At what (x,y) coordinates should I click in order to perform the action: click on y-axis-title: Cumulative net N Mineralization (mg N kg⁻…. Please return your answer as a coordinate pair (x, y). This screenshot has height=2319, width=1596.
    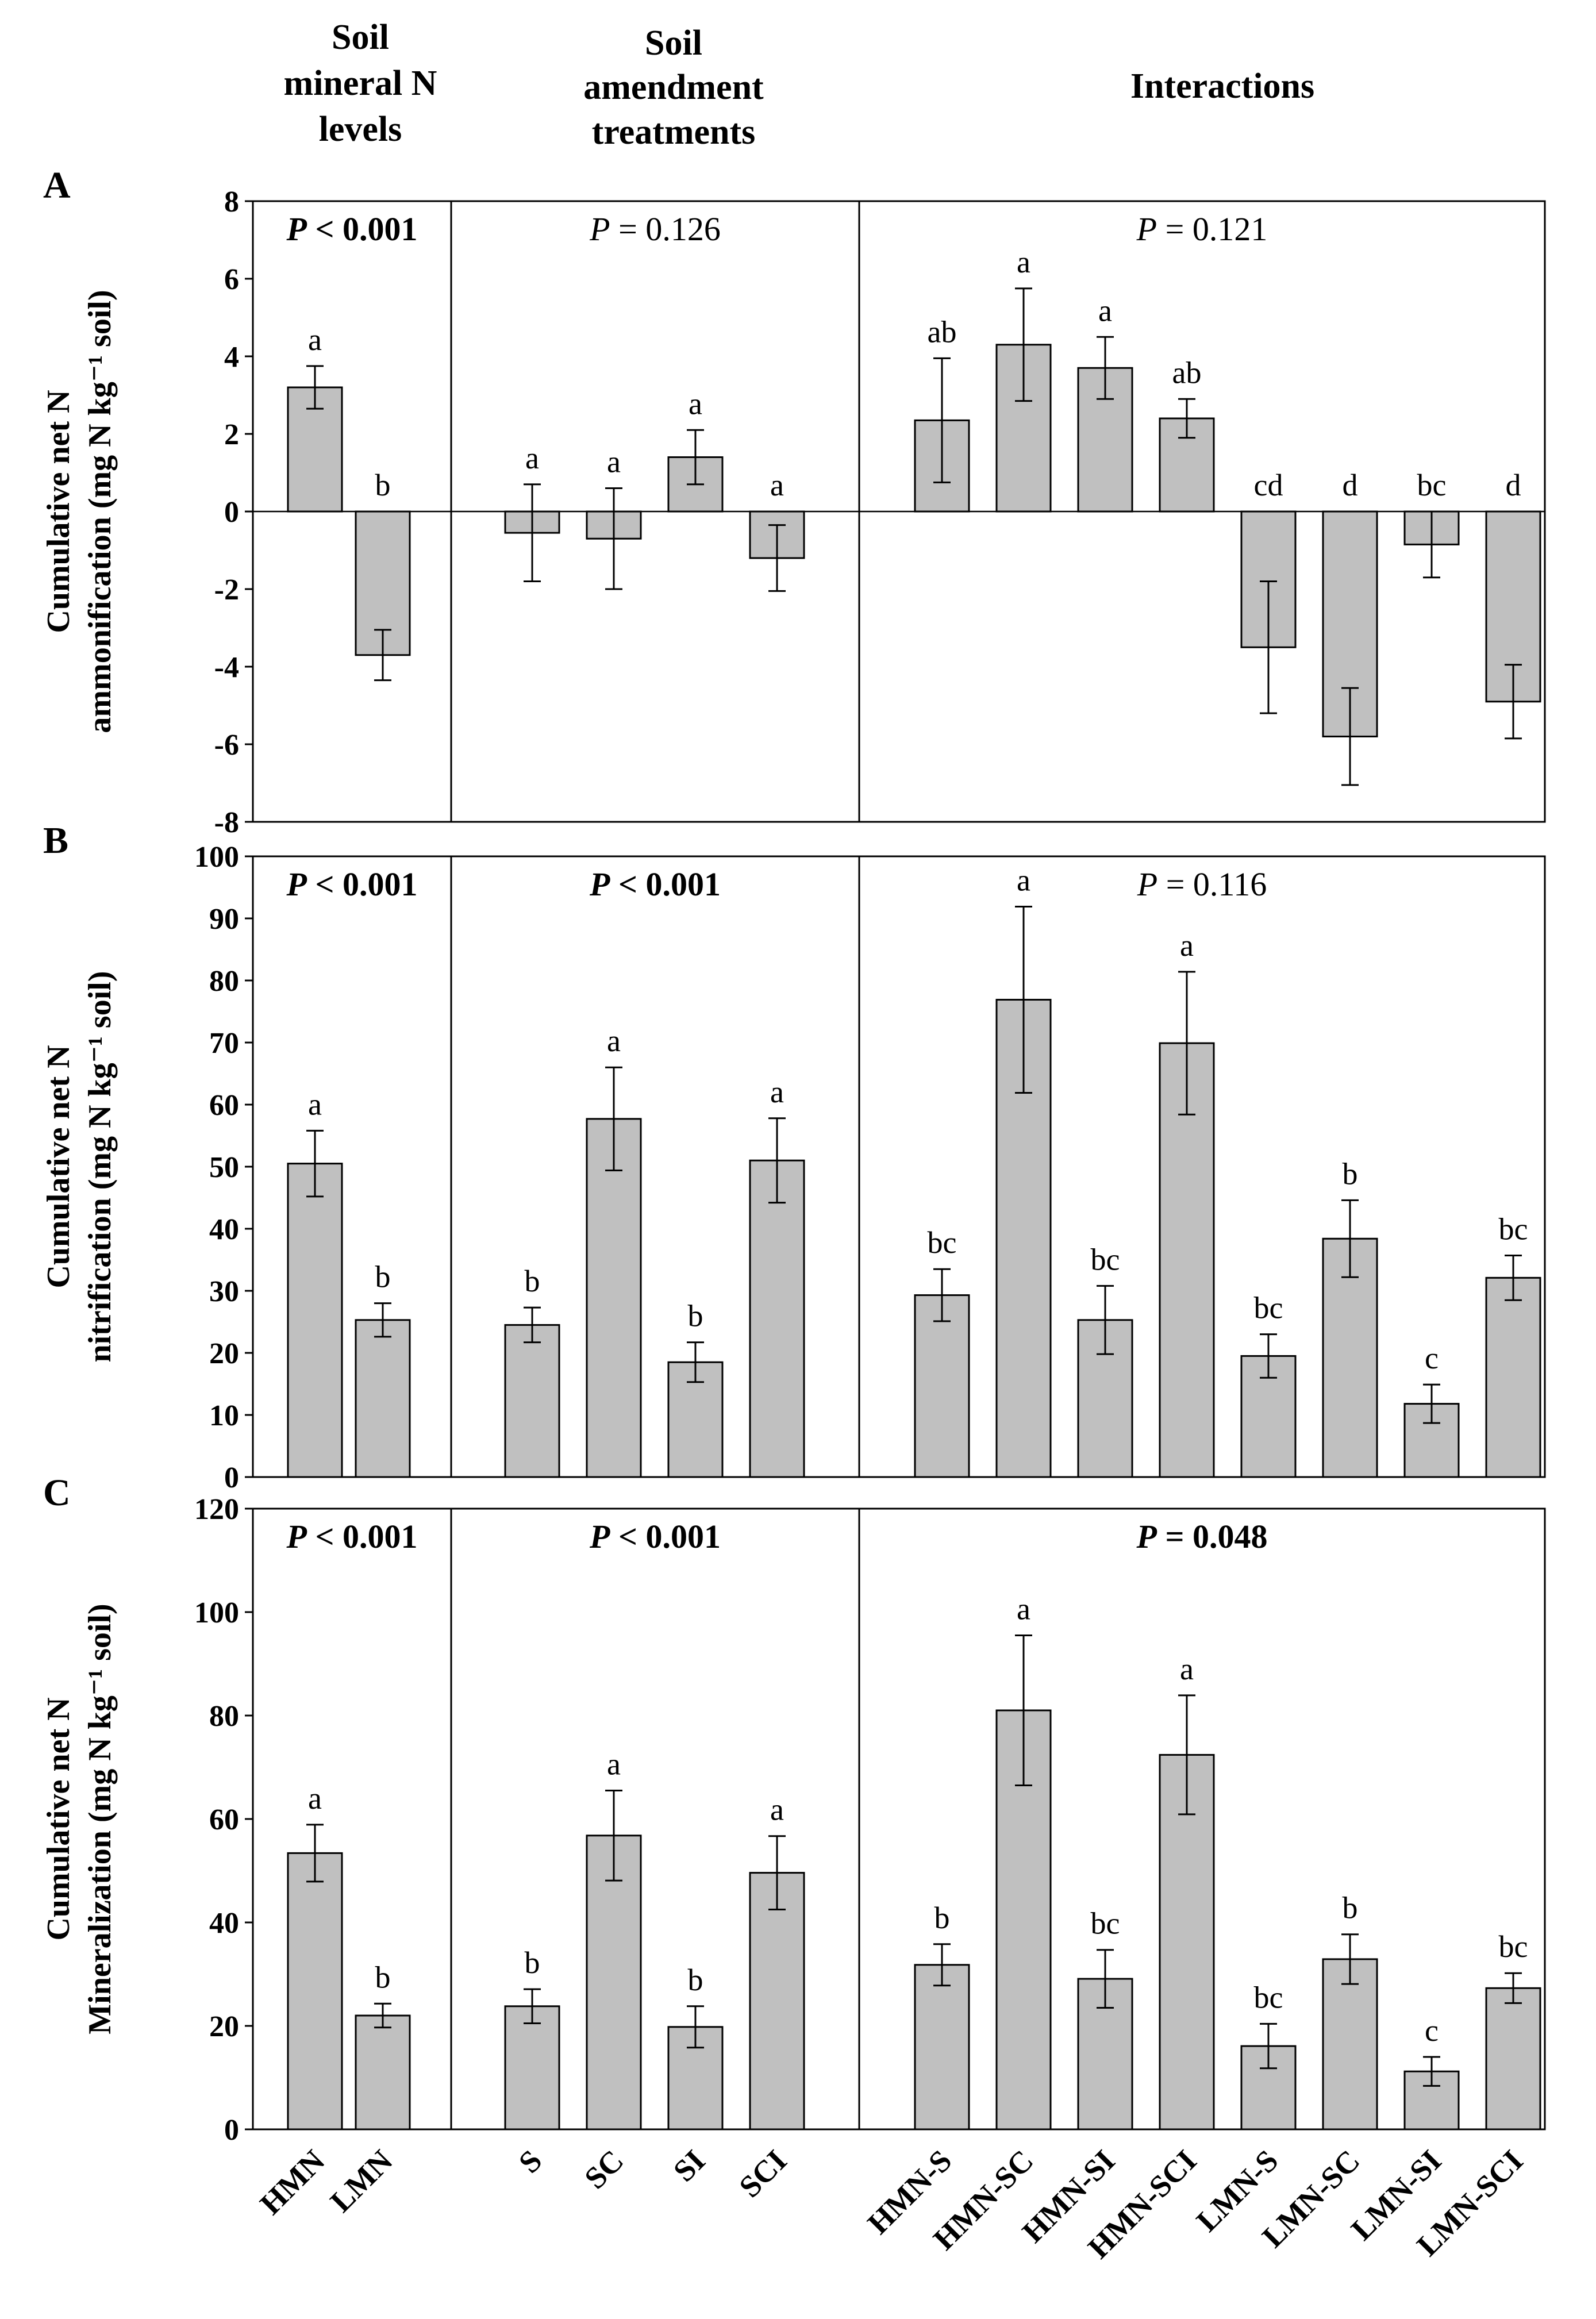
    Looking at the image, I should click on (79, 1819).